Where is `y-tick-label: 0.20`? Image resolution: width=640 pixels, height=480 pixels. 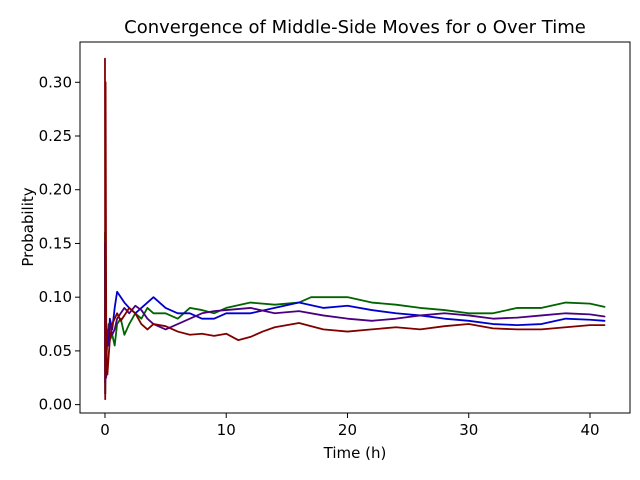 y-tick-label: 0.20 is located at coordinates (55, 190).